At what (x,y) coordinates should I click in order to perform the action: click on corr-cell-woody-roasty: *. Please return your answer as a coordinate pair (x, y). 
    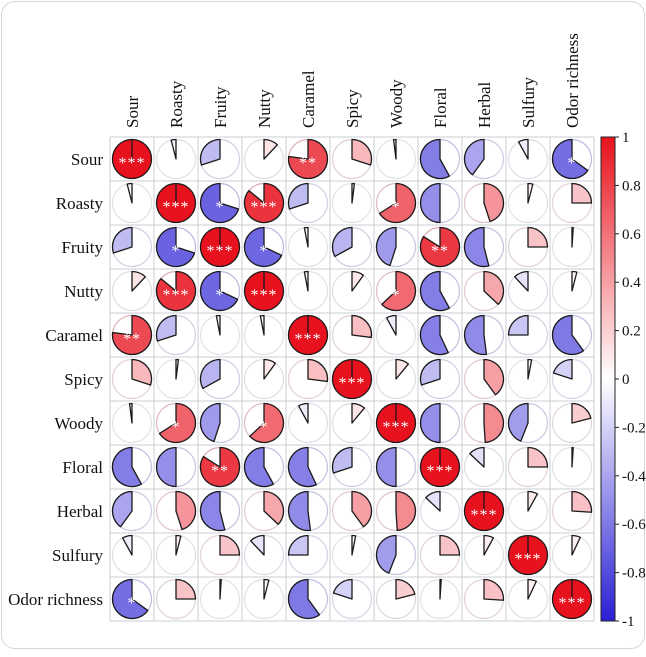
    Looking at the image, I should click on (176, 423).